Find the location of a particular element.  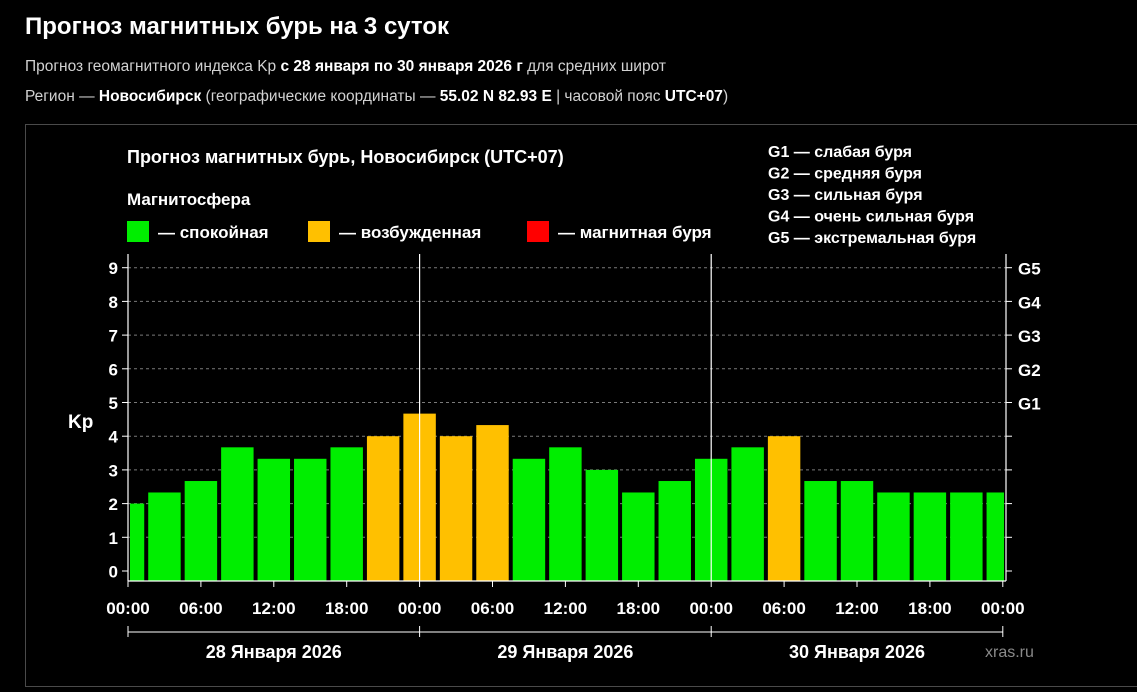

y-tick-label: 0 is located at coordinates (113, 572).